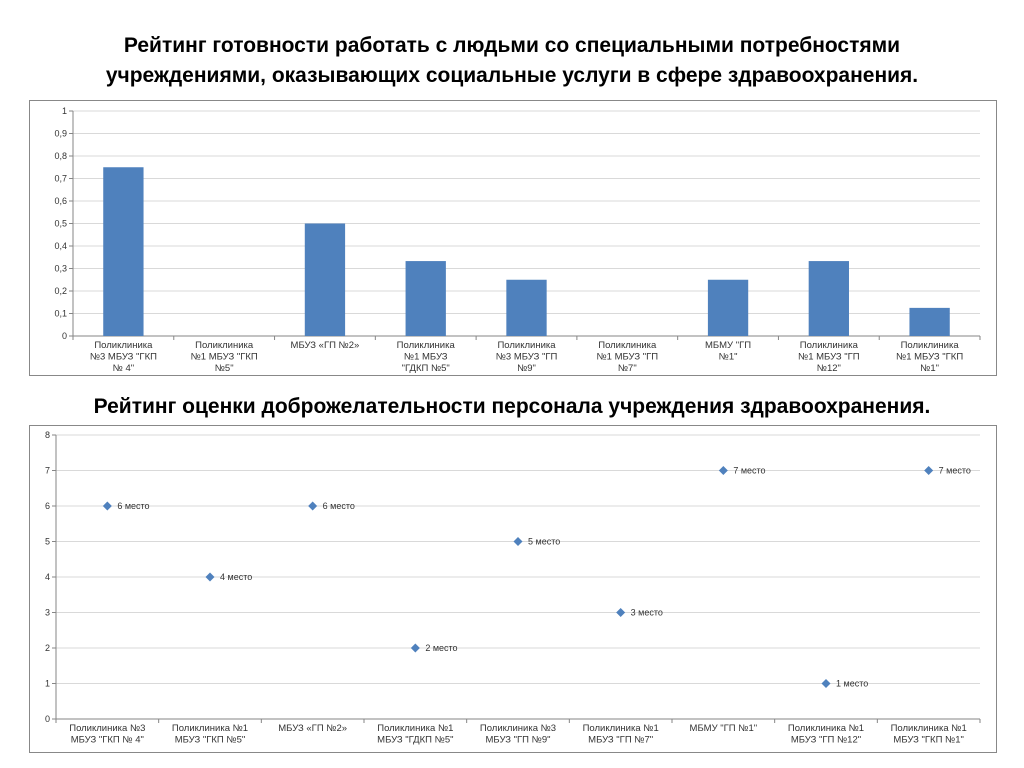 The height and width of the screenshot is (768, 1024). What do you see at coordinates (60, 156) in the screenshot?
I see `y-tick-label: 0,8` at bounding box center [60, 156].